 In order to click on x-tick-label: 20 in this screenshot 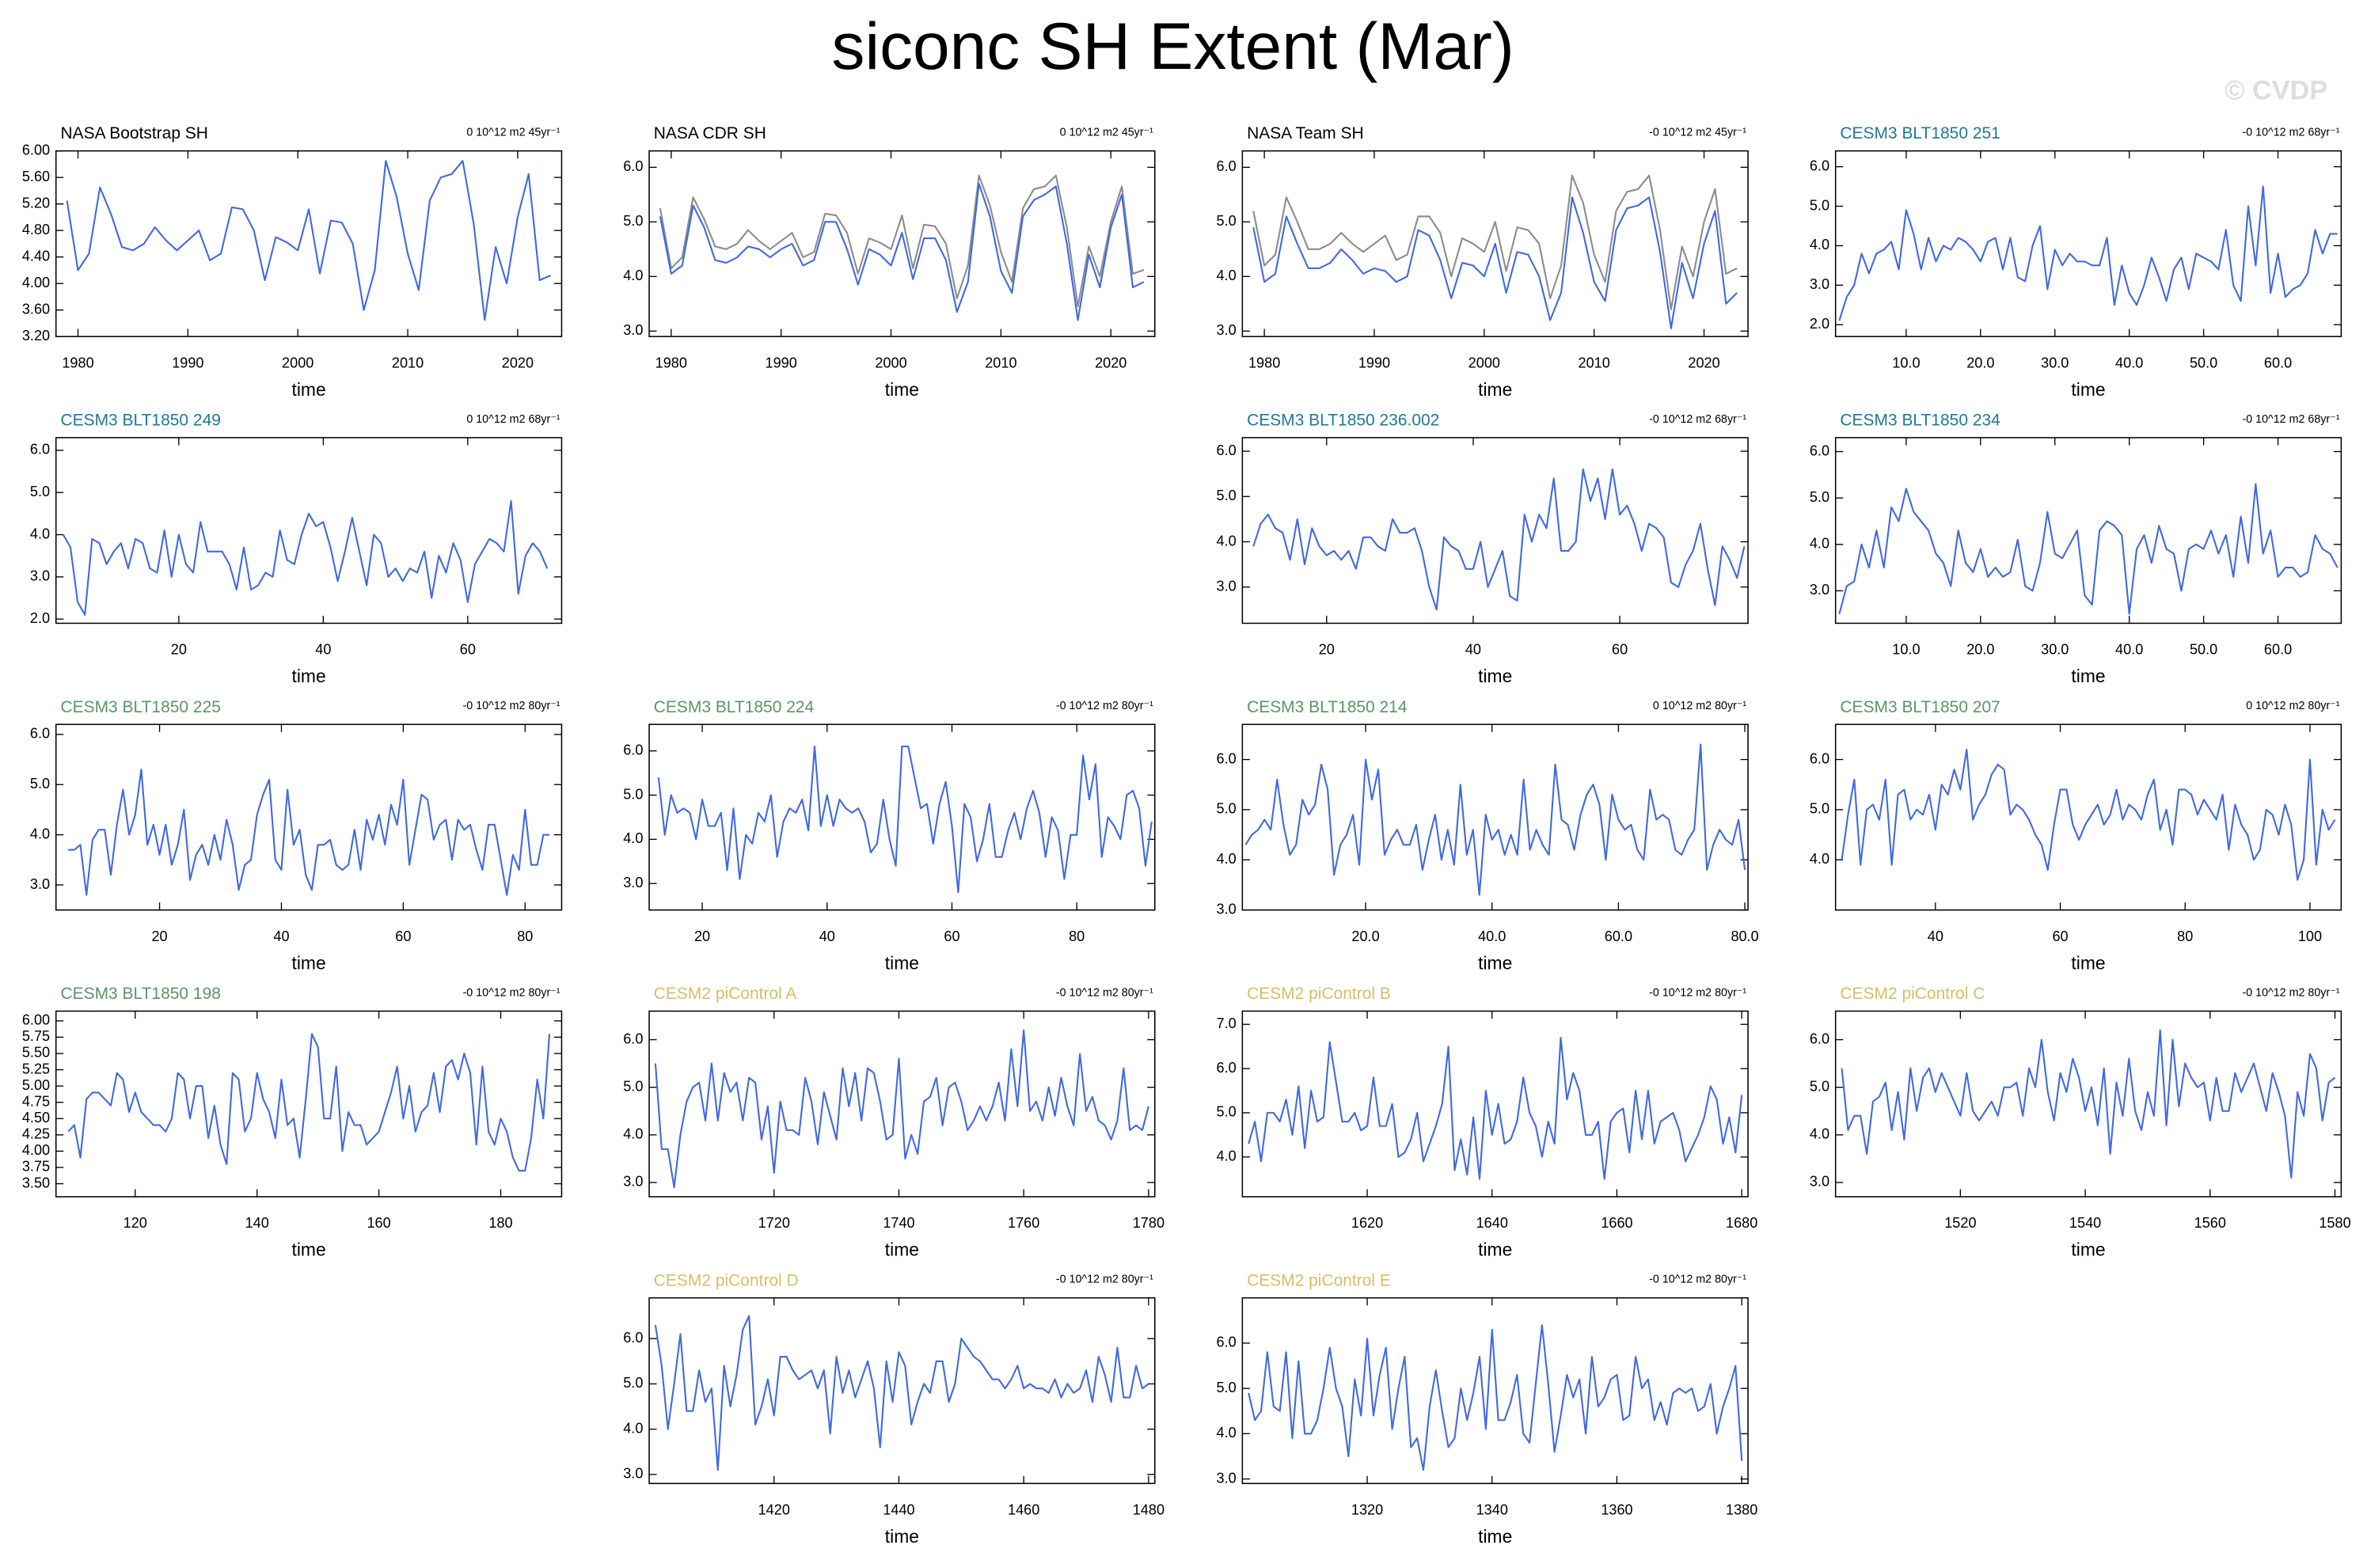, I will do `click(179, 650)`.